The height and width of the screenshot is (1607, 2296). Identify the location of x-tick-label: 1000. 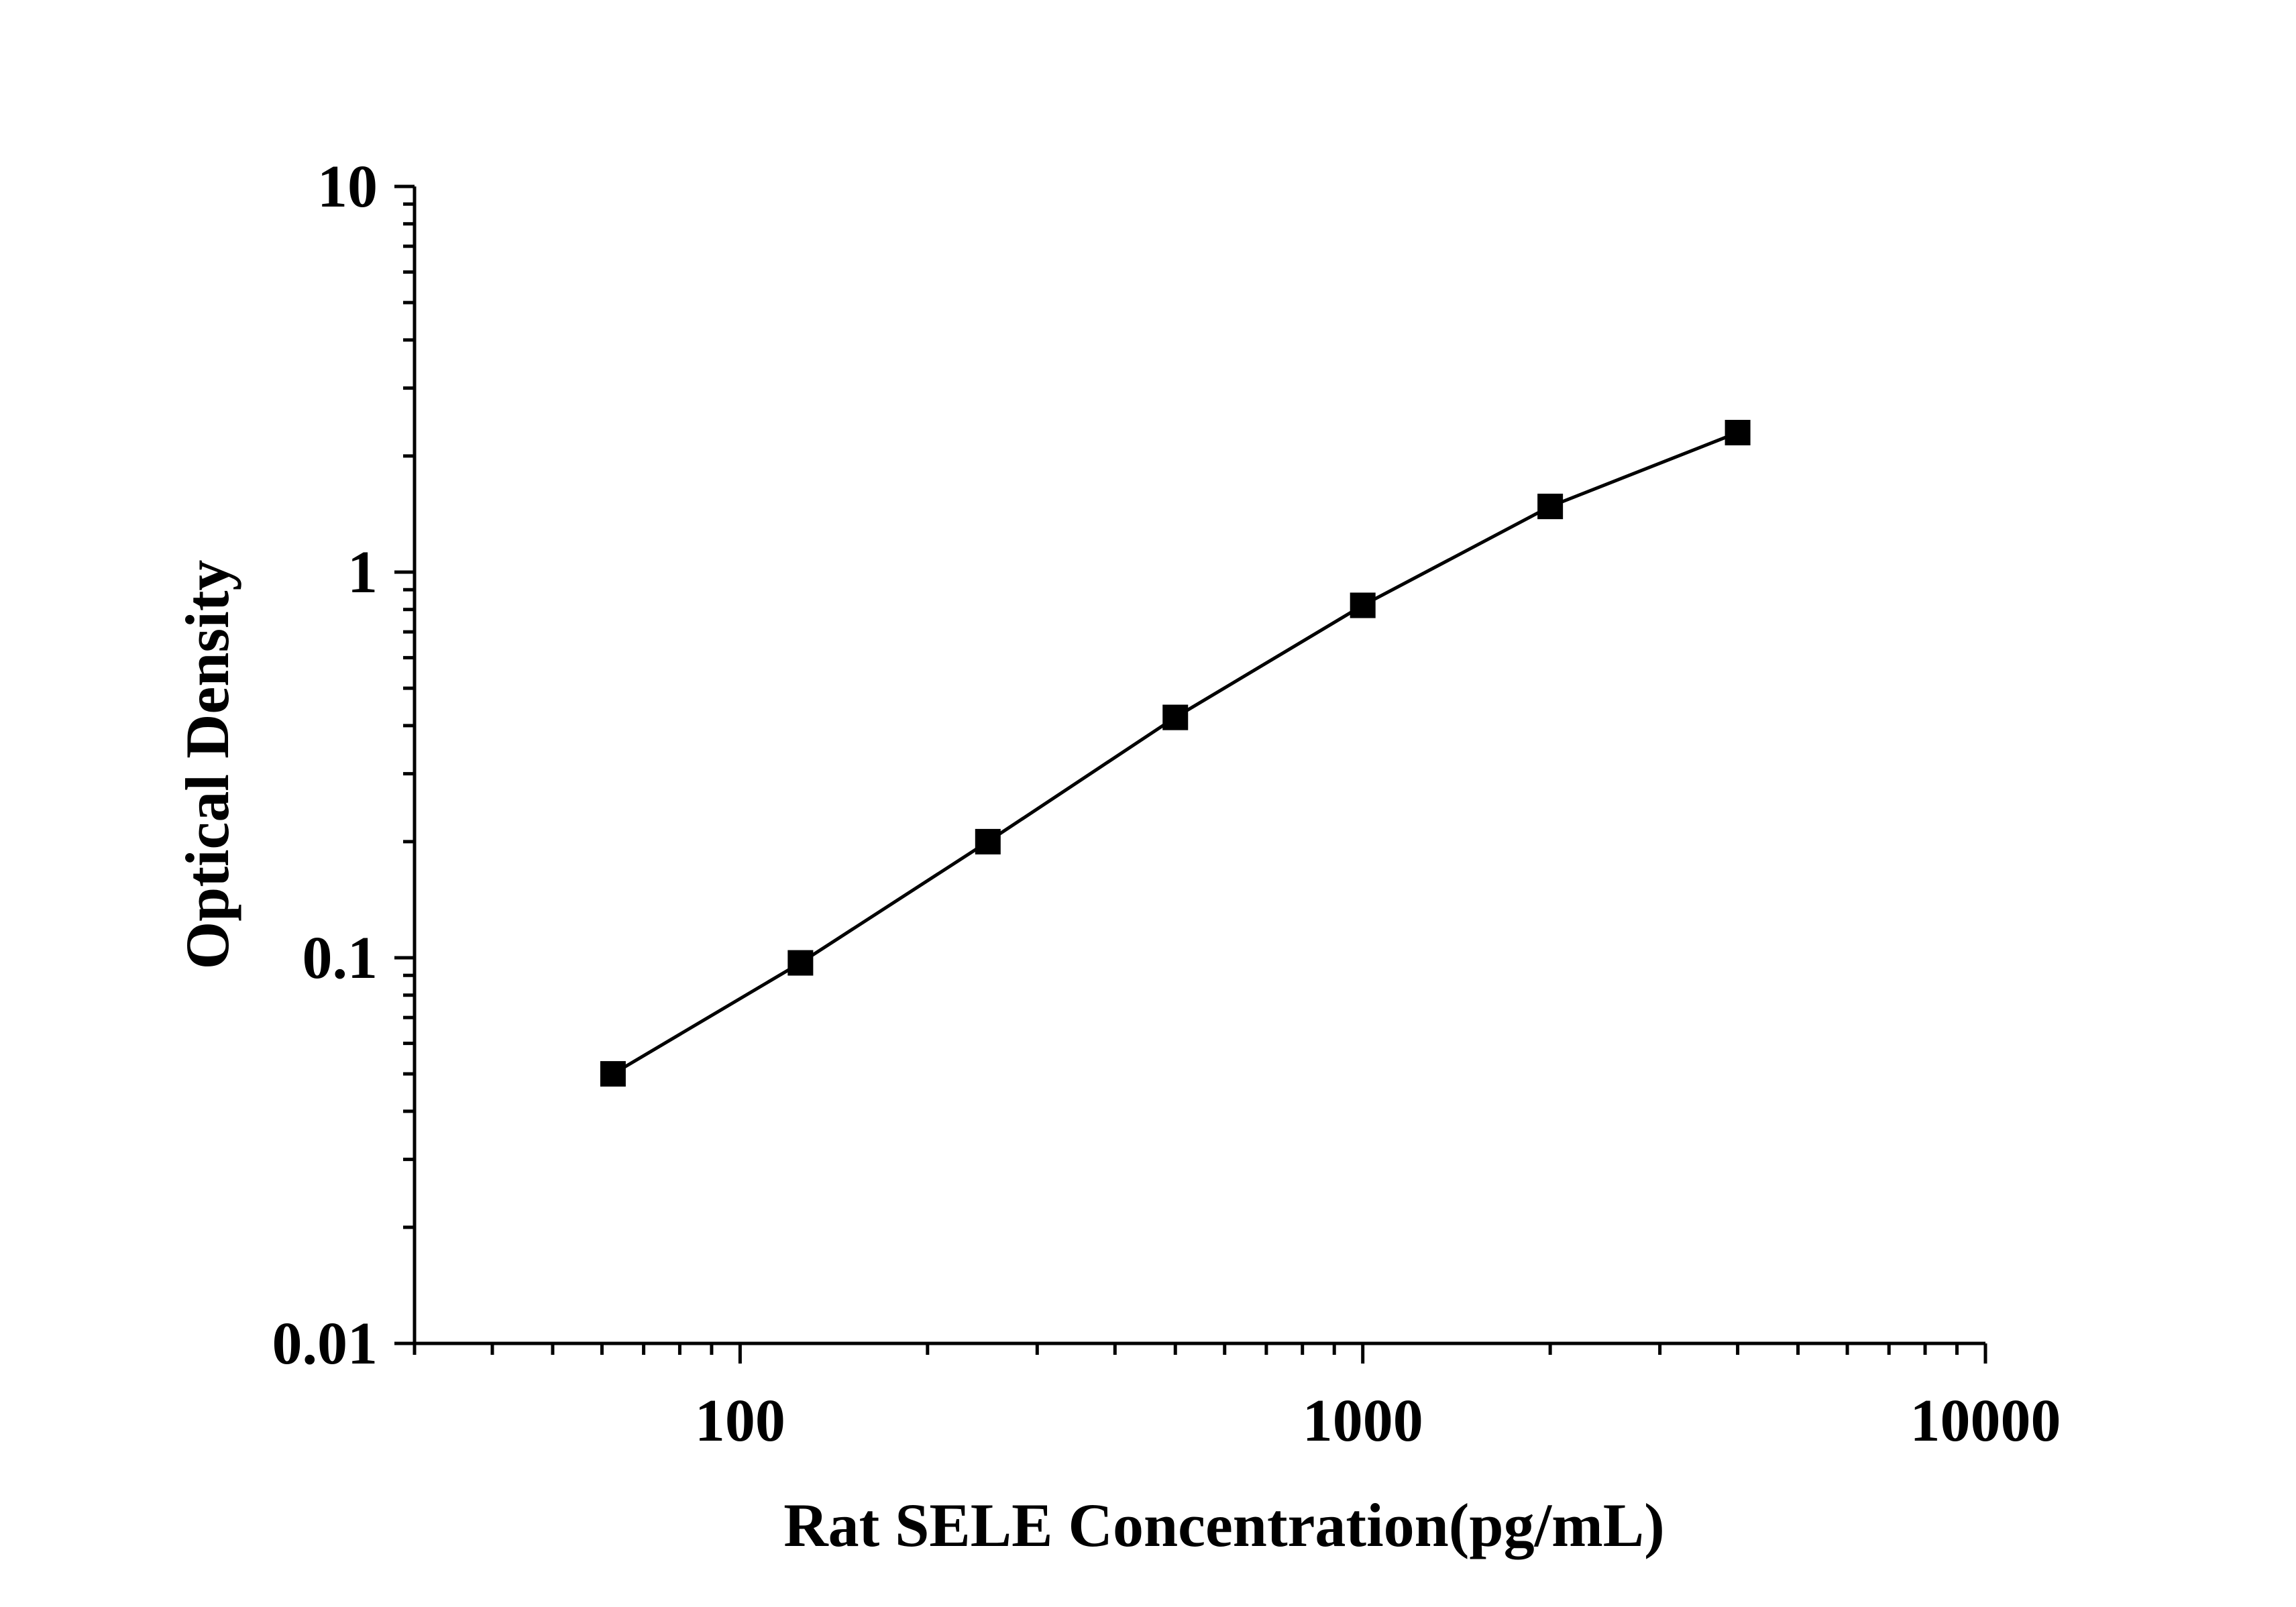
(1363, 1421).